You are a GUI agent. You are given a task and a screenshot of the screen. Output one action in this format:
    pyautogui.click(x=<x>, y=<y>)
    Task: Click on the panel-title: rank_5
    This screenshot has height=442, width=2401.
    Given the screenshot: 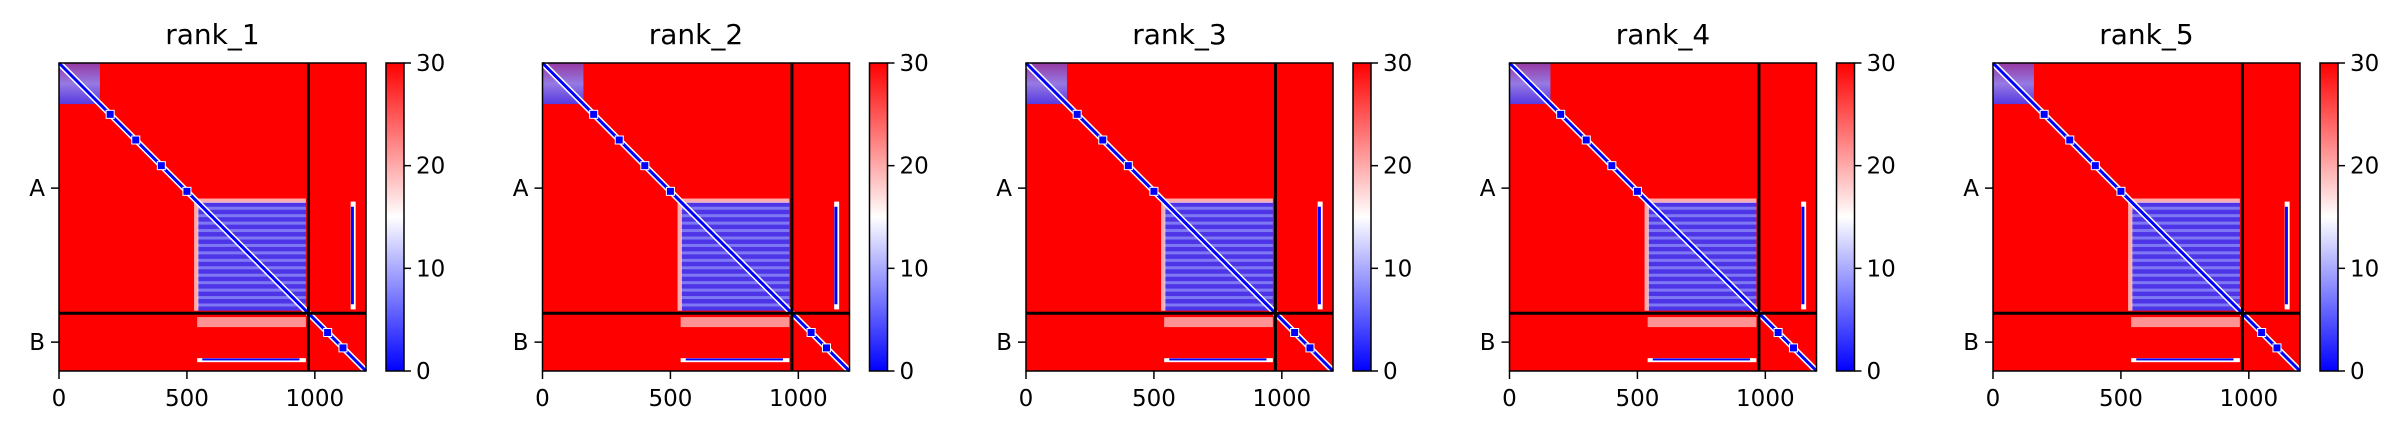 What is the action you would take?
    pyautogui.click(x=2146, y=34)
    